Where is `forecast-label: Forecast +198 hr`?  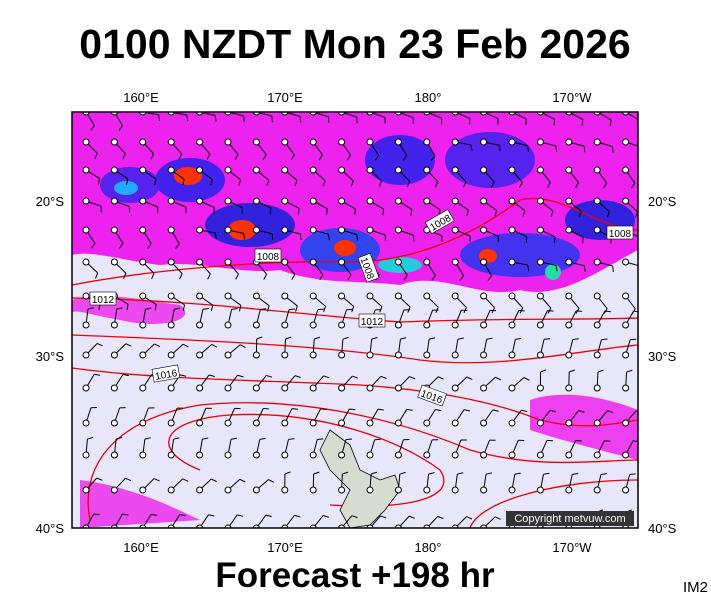 forecast-label: Forecast +198 hr is located at coordinates (355, 575).